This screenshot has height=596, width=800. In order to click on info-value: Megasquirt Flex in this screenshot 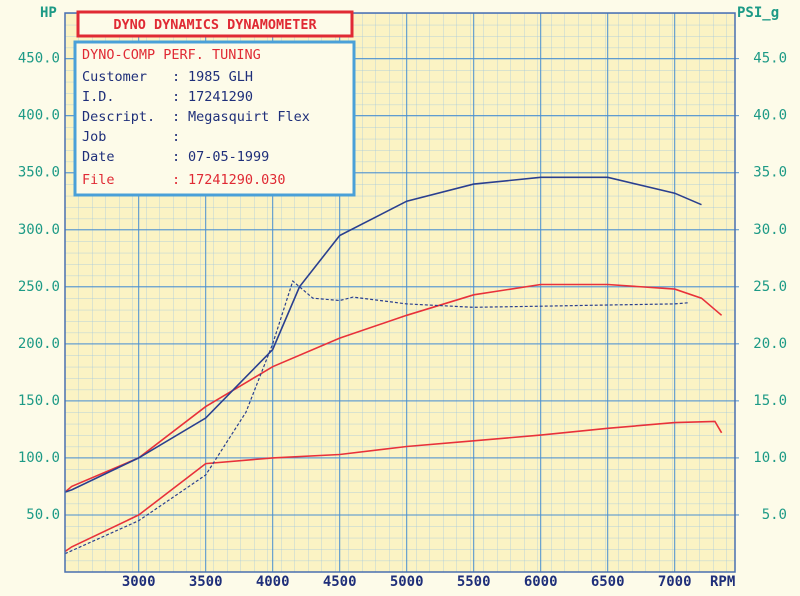, I will do `click(249, 117)`.